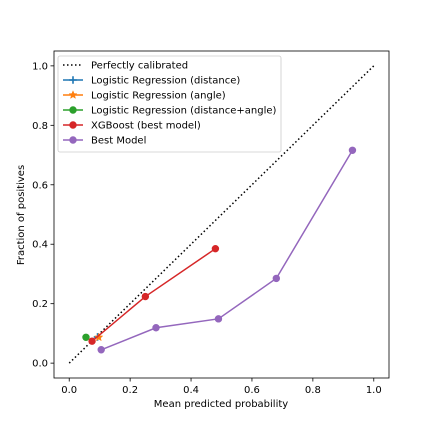 The width and height of the screenshot is (432, 432). Describe the element at coordinates (40, 185) in the screenshot. I see `y-tick-label-3: 0.6` at that location.